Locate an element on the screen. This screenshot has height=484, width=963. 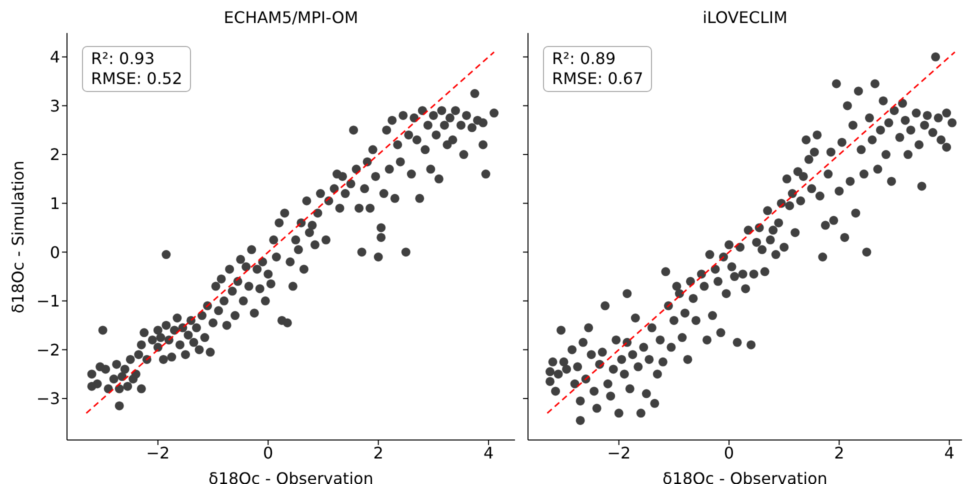
annotation: R²: 0.93 is located at coordinates (123, 59).